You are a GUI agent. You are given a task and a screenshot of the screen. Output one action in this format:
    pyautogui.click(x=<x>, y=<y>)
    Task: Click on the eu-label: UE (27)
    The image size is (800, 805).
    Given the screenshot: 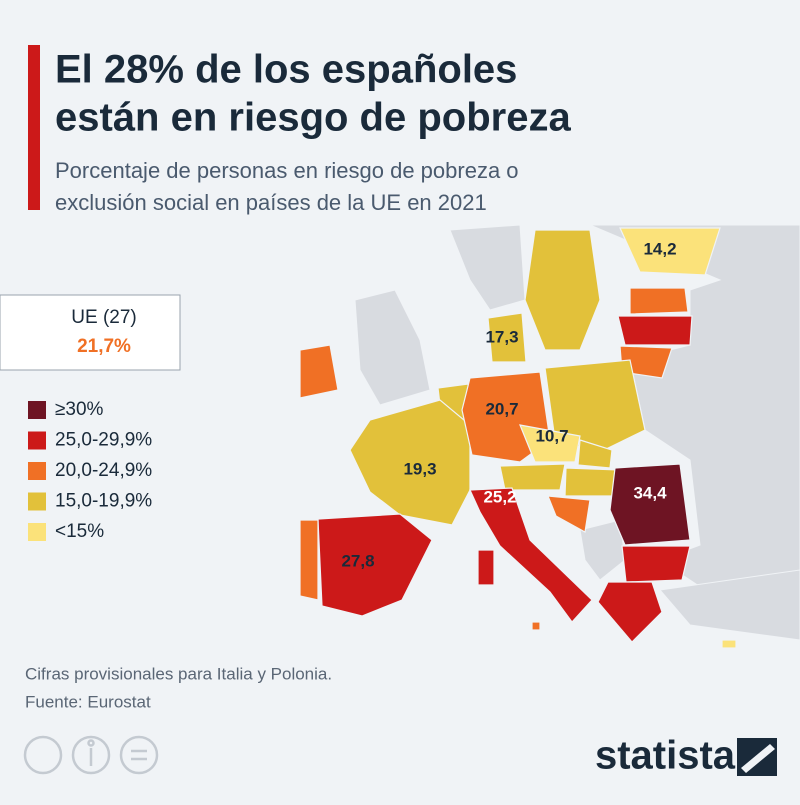 What is the action you would take?
    pyautogui.click(x=103, y=317)
    